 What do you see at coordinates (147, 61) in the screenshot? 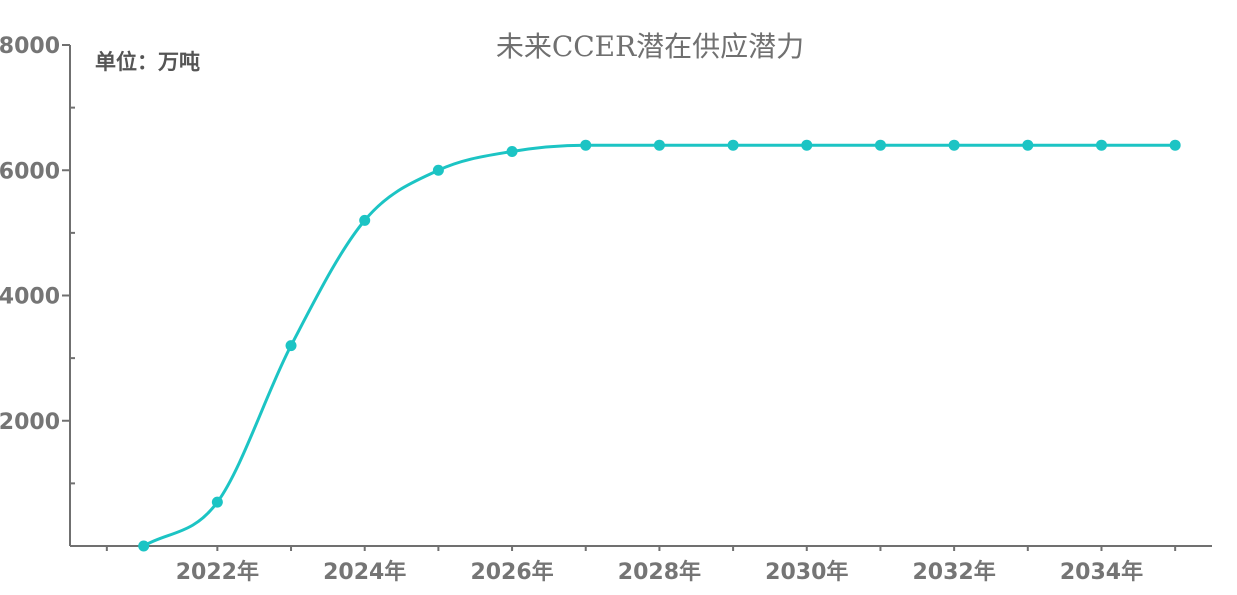
I see `unit-label: 单位：万吨` at bounding box center [147, 61].